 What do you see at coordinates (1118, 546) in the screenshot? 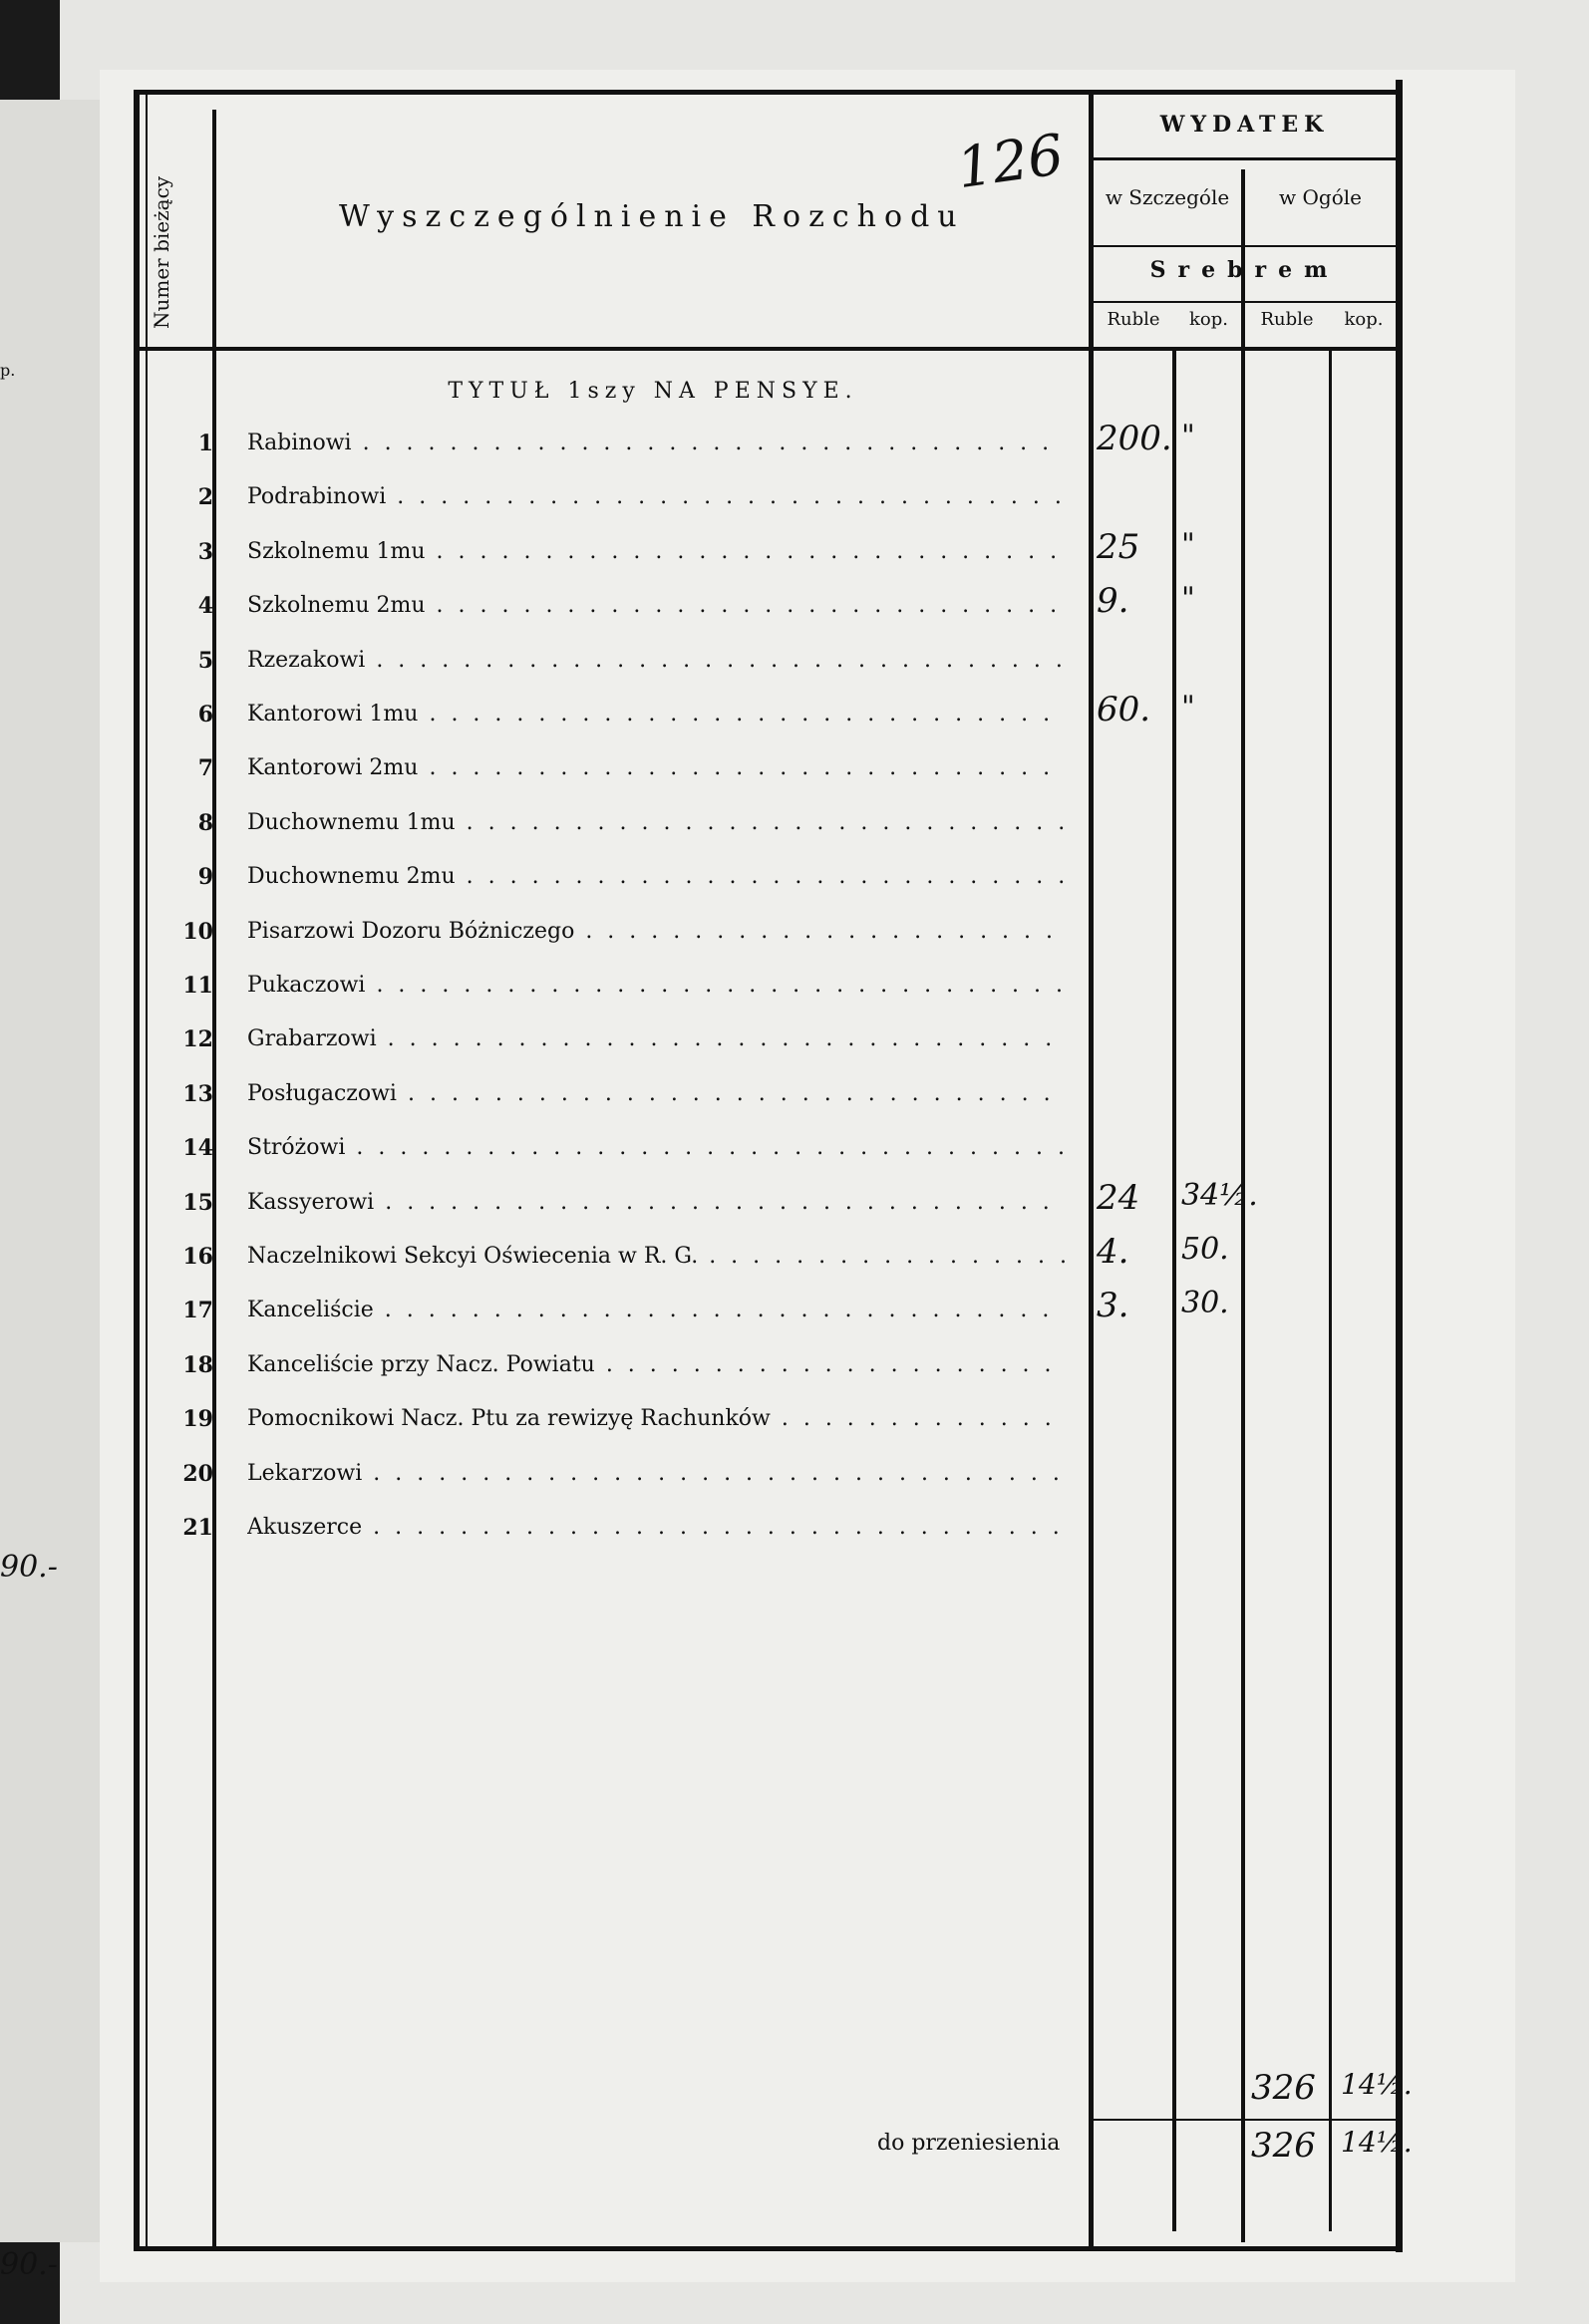
I see `row-rubles: 25` at bounding box center [1118, 546].